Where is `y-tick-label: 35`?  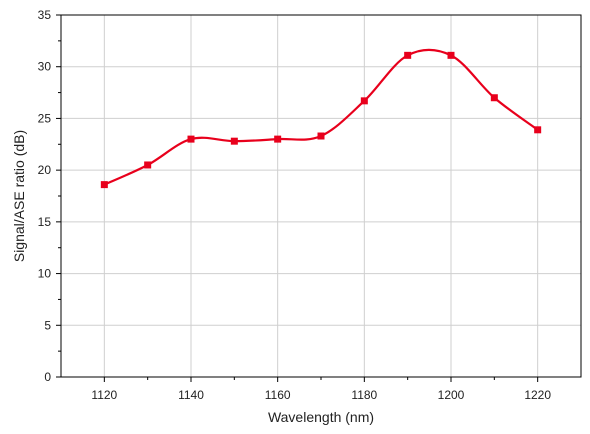
y-tick-label: 35 is located at coordinates (45, 15).